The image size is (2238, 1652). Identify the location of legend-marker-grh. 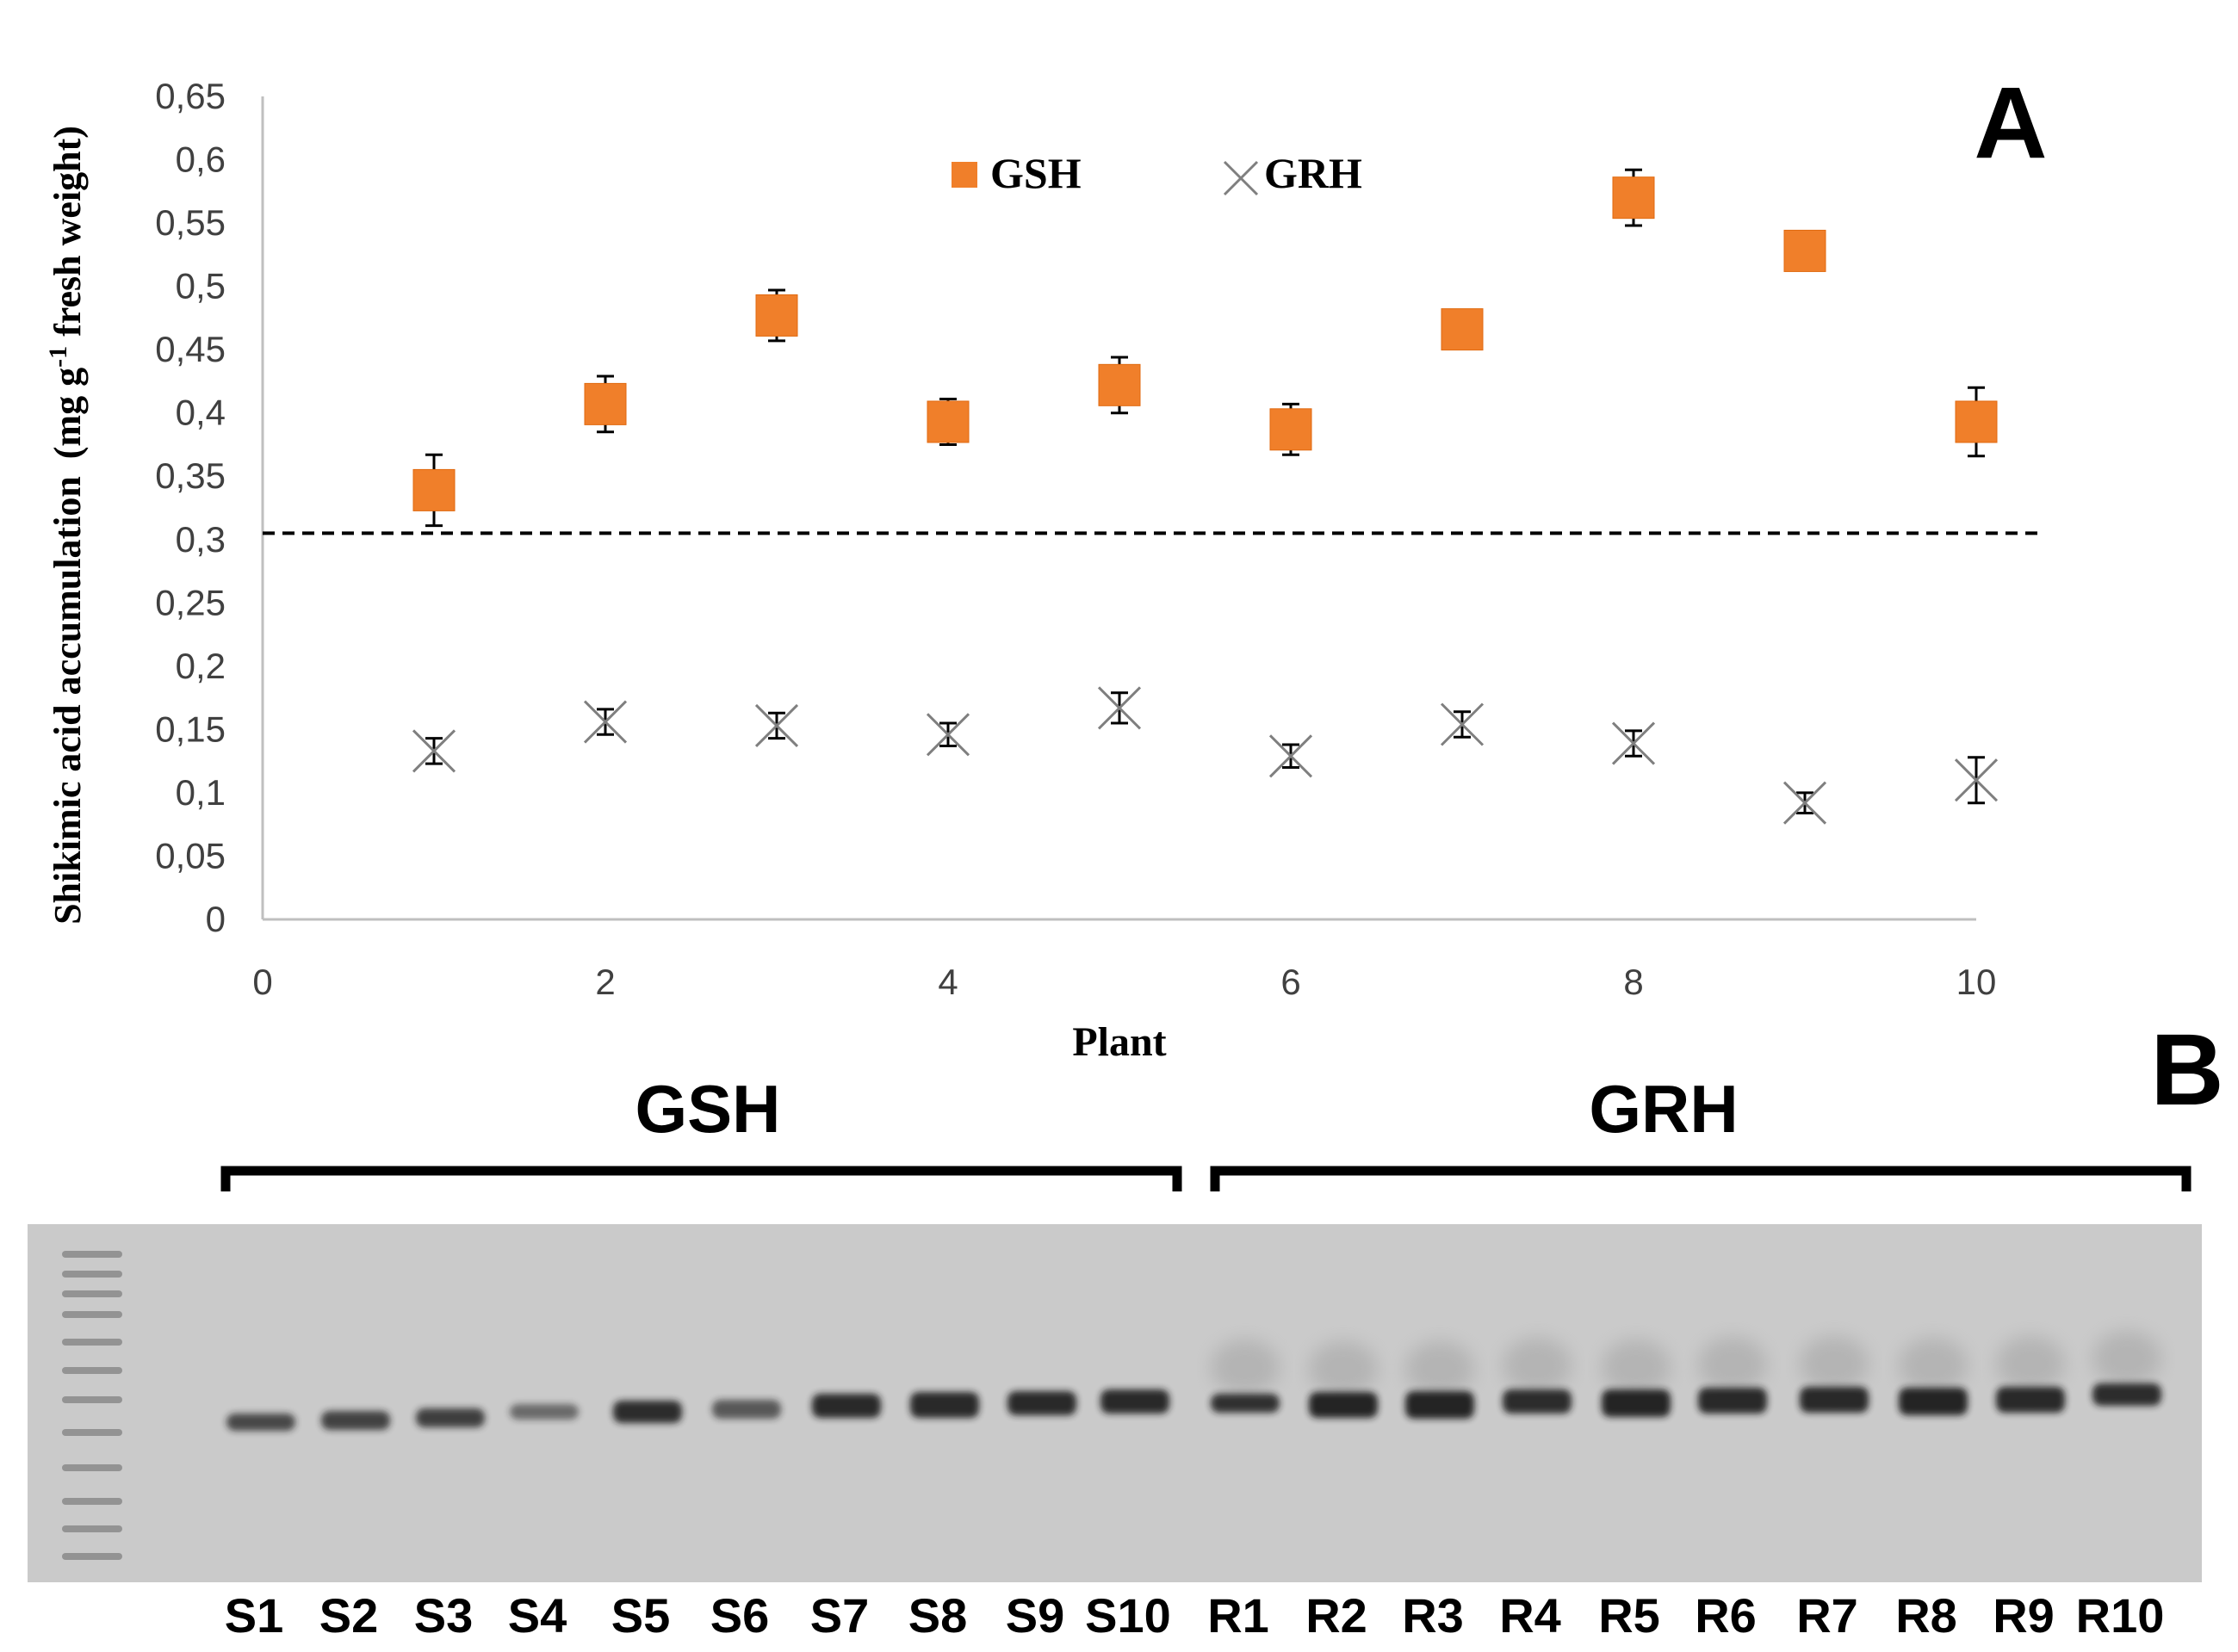
(1241, 178).